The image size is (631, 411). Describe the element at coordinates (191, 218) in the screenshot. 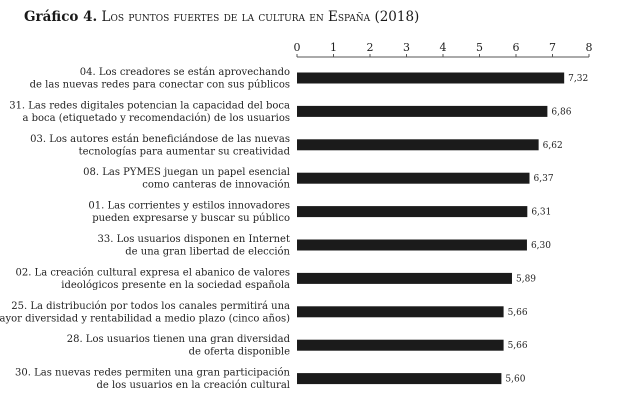

I see `category-label-line: pueden expresarse y buscar su público` at that location.